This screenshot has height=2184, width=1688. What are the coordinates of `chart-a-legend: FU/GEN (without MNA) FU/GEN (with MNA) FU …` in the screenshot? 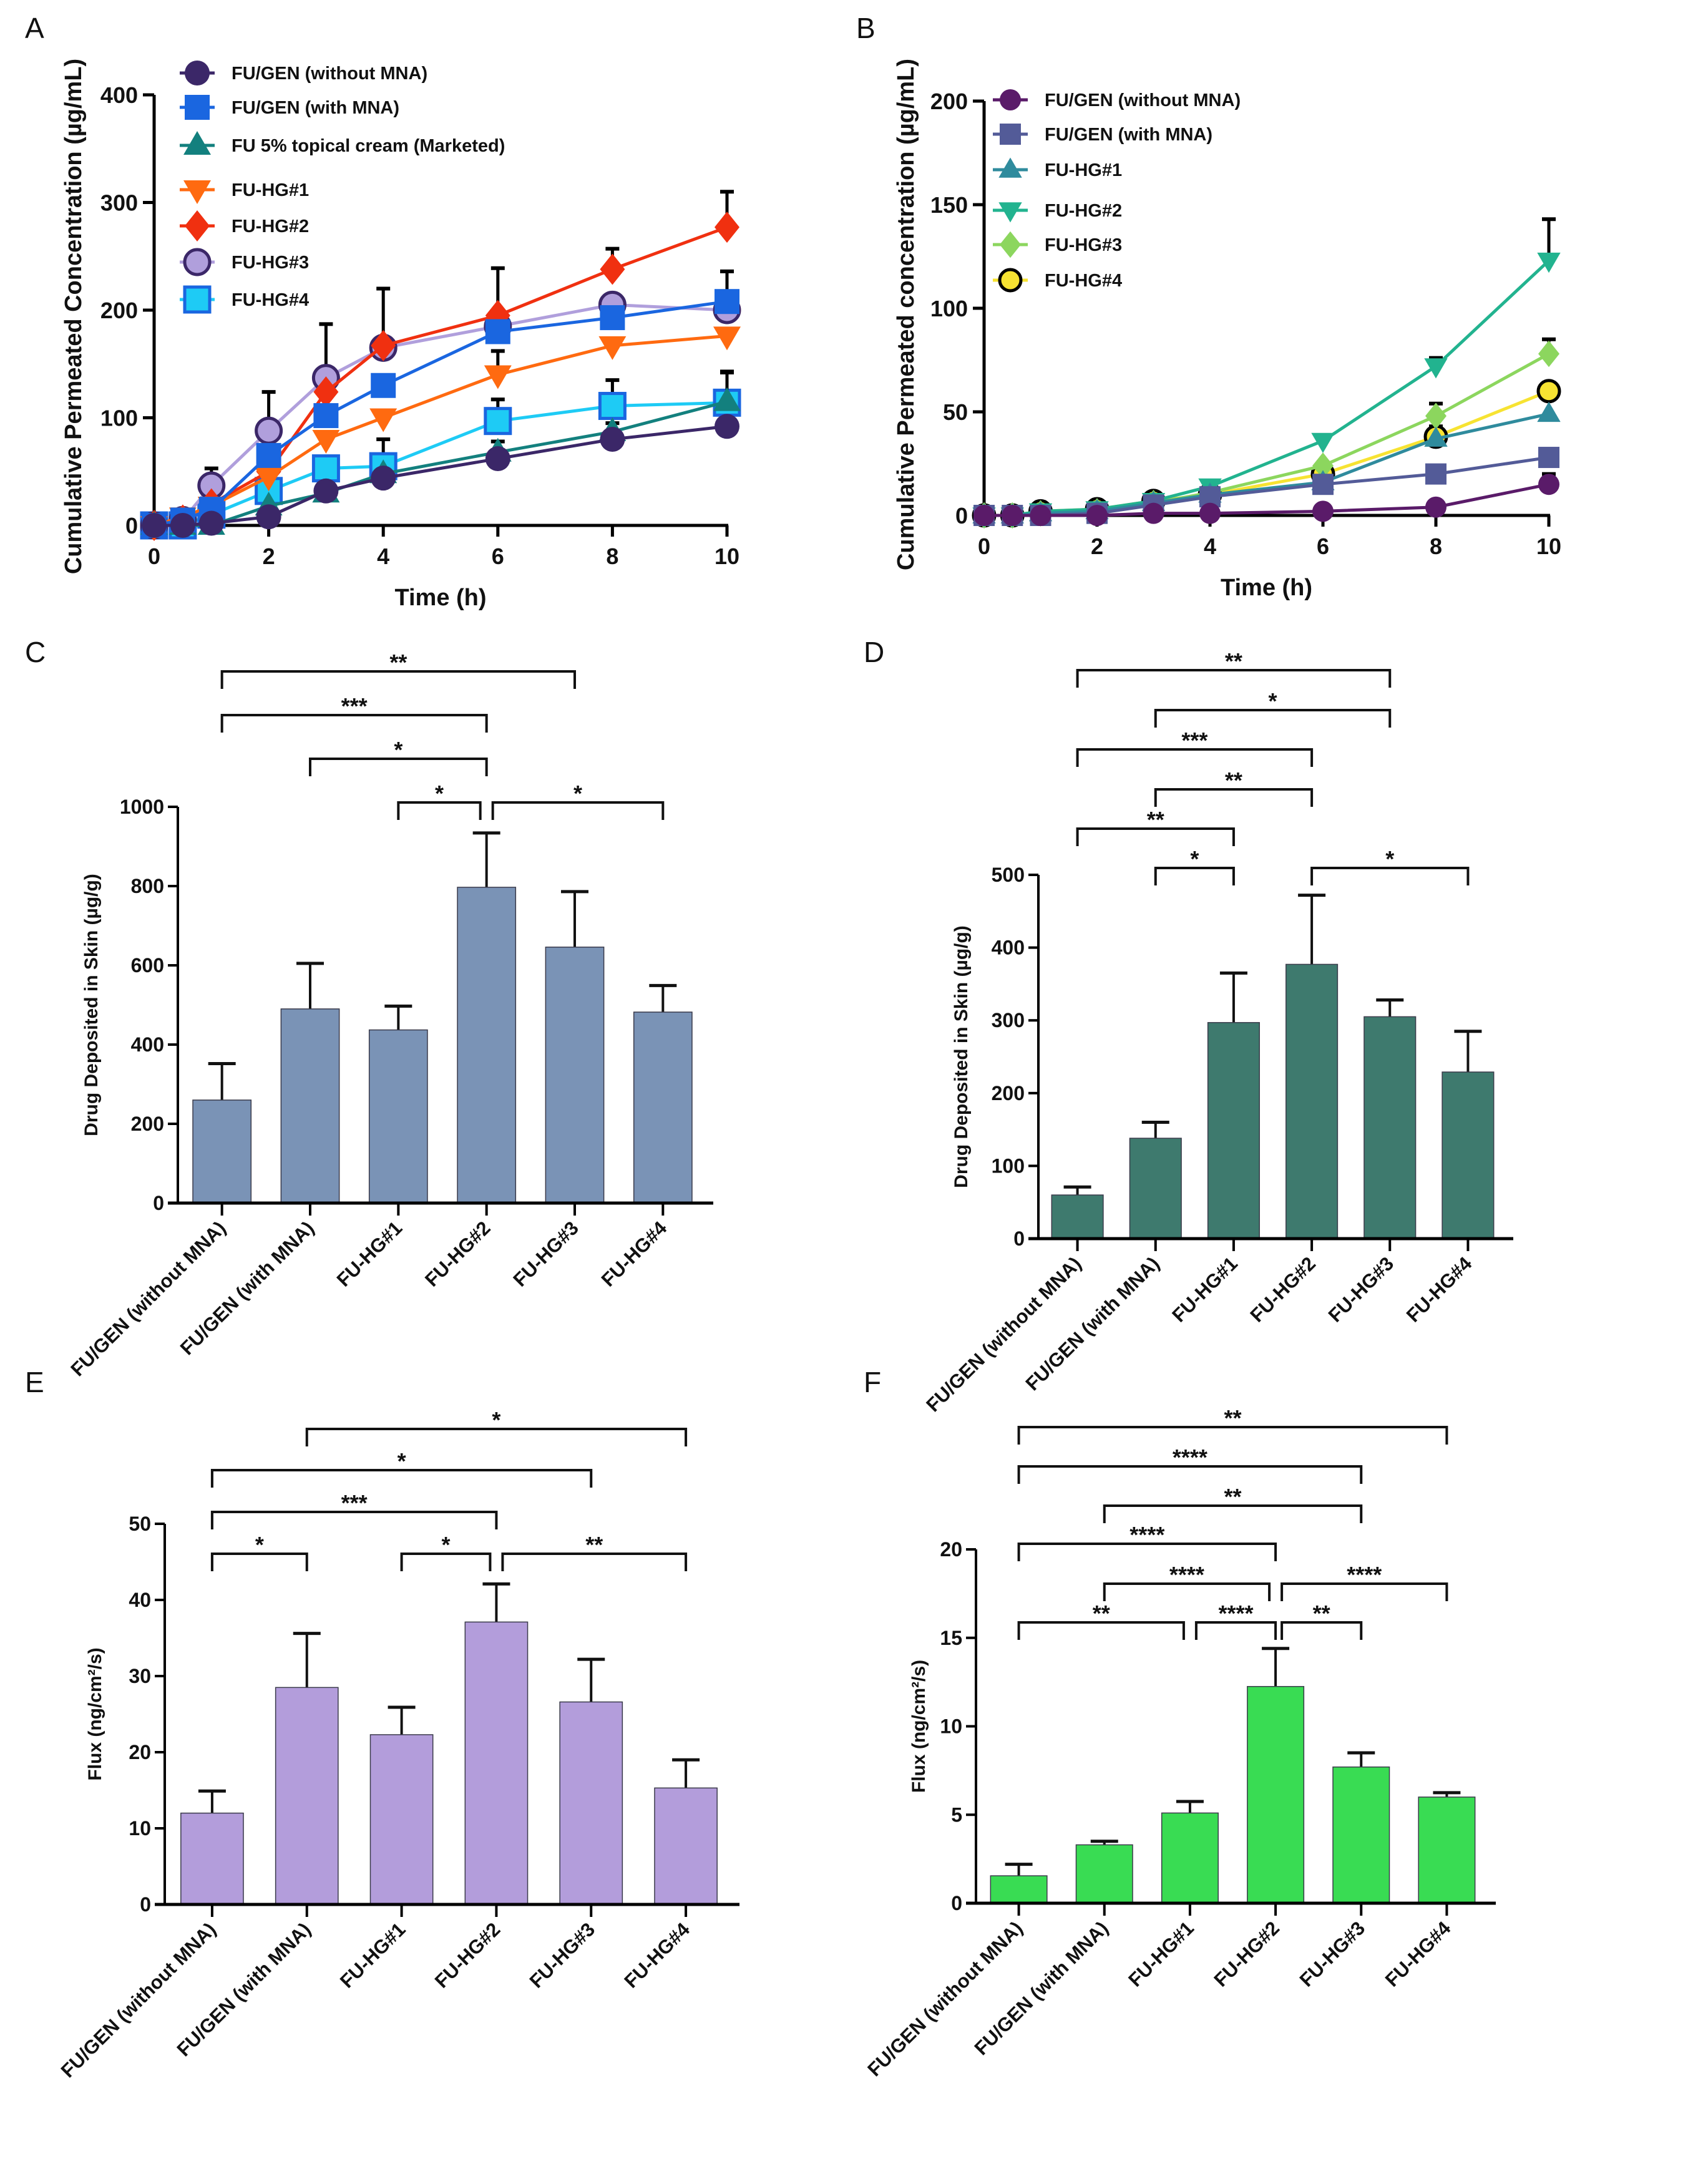 It's located at (342, 187).